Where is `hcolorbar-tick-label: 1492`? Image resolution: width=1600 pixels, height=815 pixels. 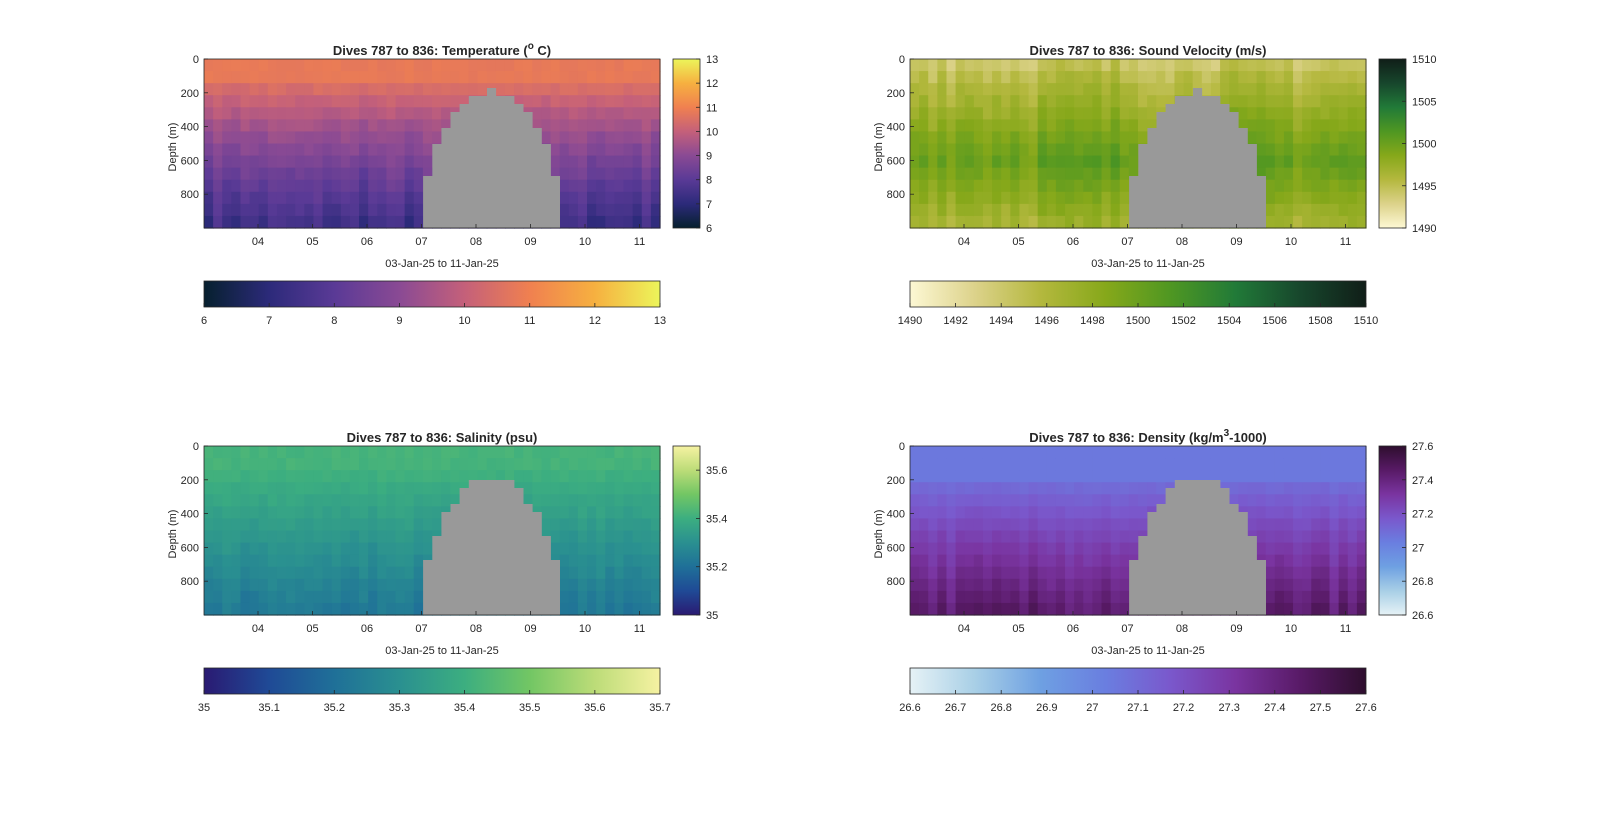
hcolorbar-tick-label: 1492 is located at coordinates (955, 321).